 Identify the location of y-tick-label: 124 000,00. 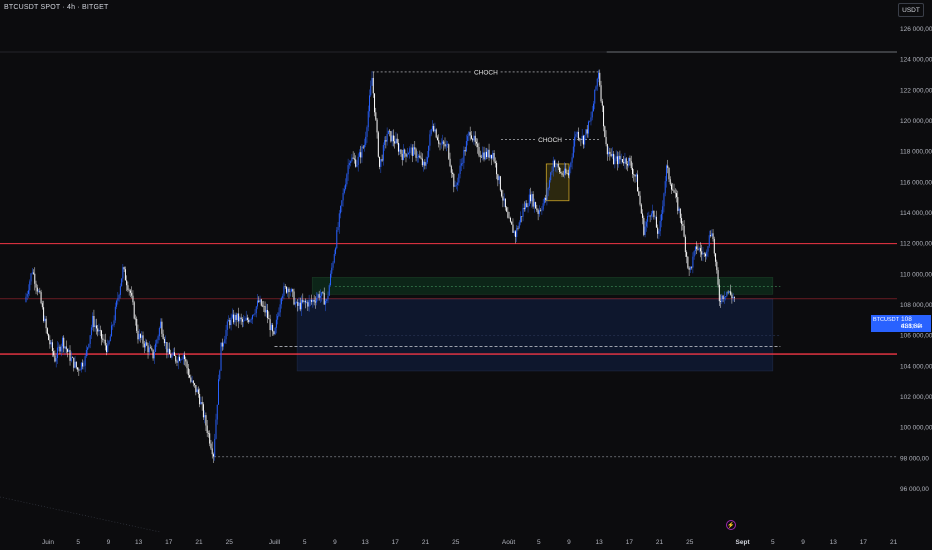
(916, 60).